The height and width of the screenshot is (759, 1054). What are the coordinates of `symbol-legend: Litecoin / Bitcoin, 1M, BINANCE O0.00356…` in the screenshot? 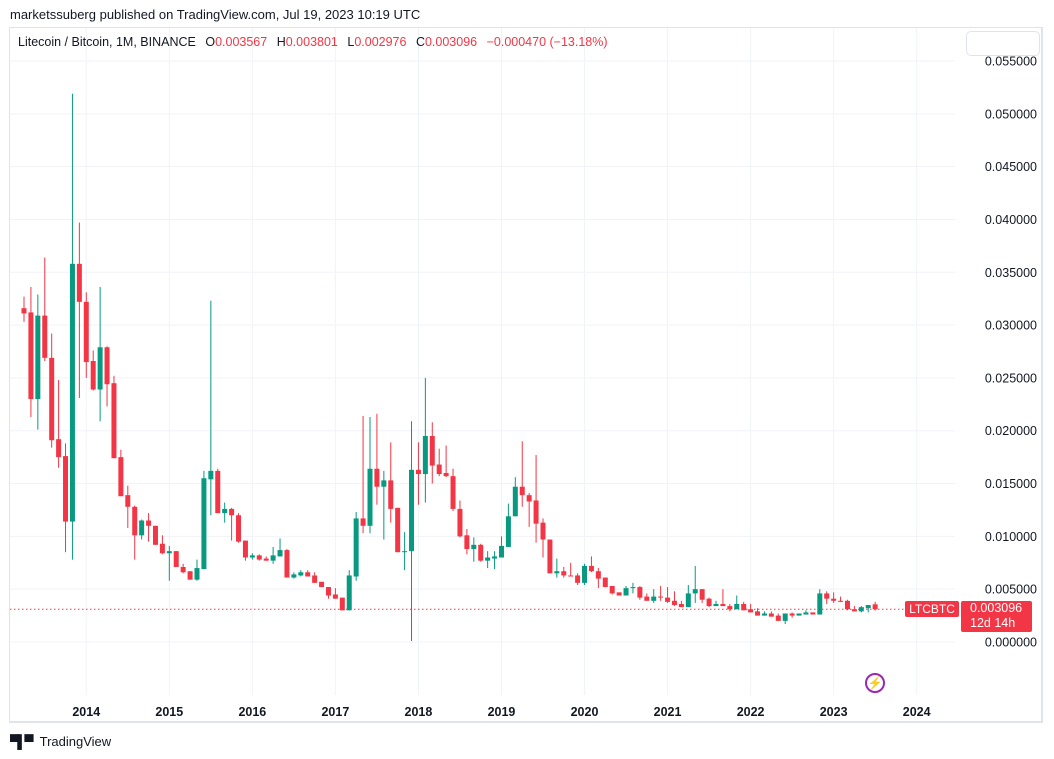 It's located at (313, 42).